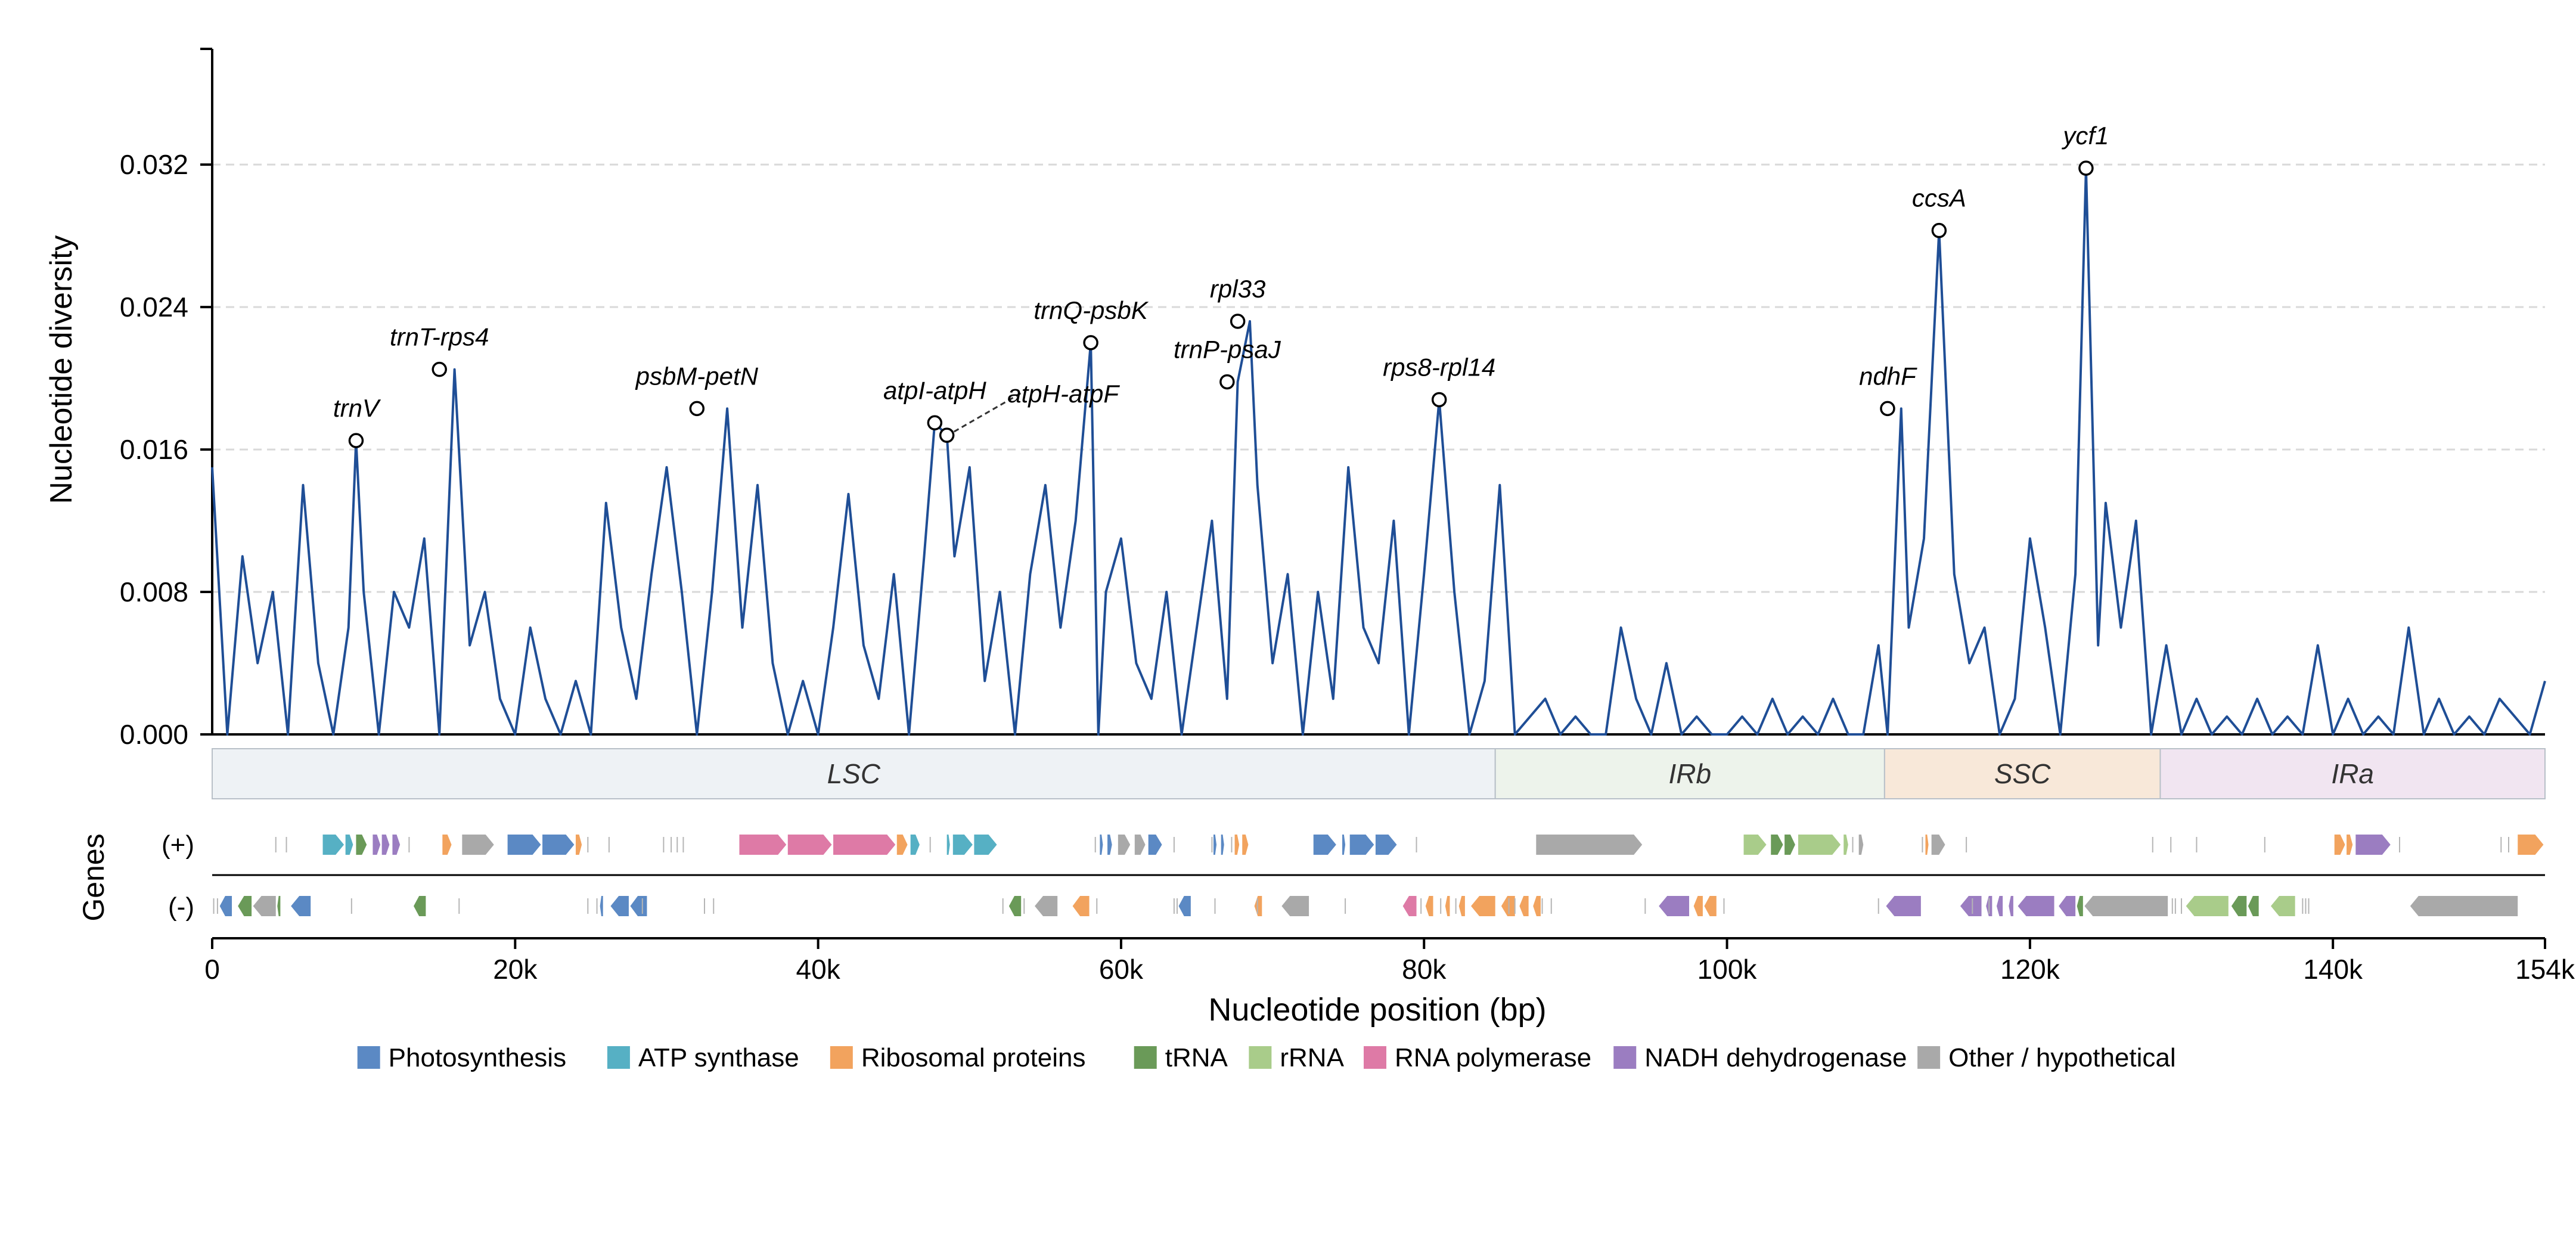  Describe the element at coordinates (1728, 969) in the screenshot. I see `x-tick-label: 100k` at that location.